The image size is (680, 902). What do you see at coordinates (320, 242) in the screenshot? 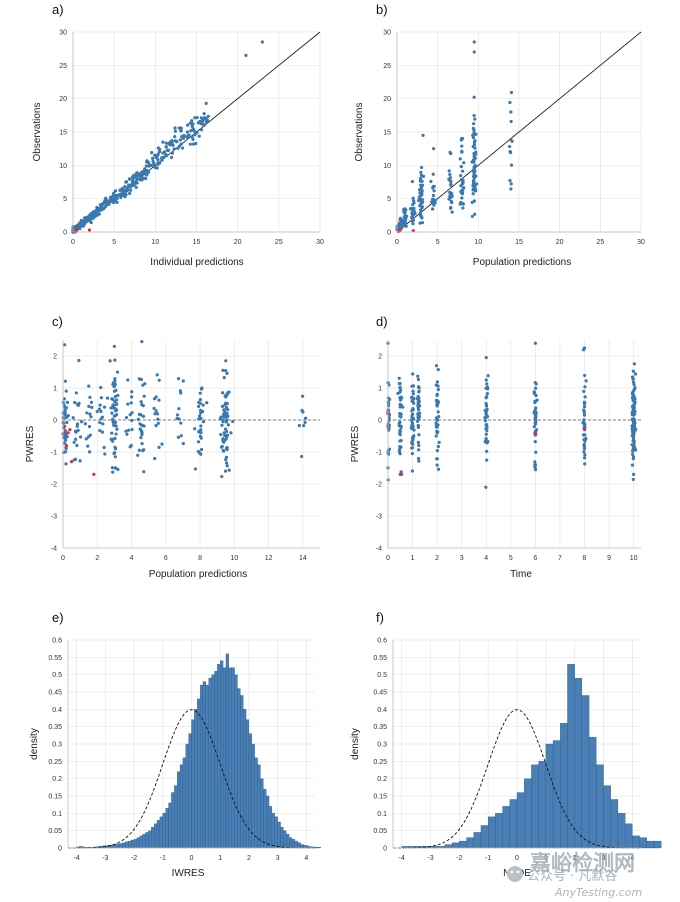
I see `x-tick-label: 30` at bounding box center [320, 242].